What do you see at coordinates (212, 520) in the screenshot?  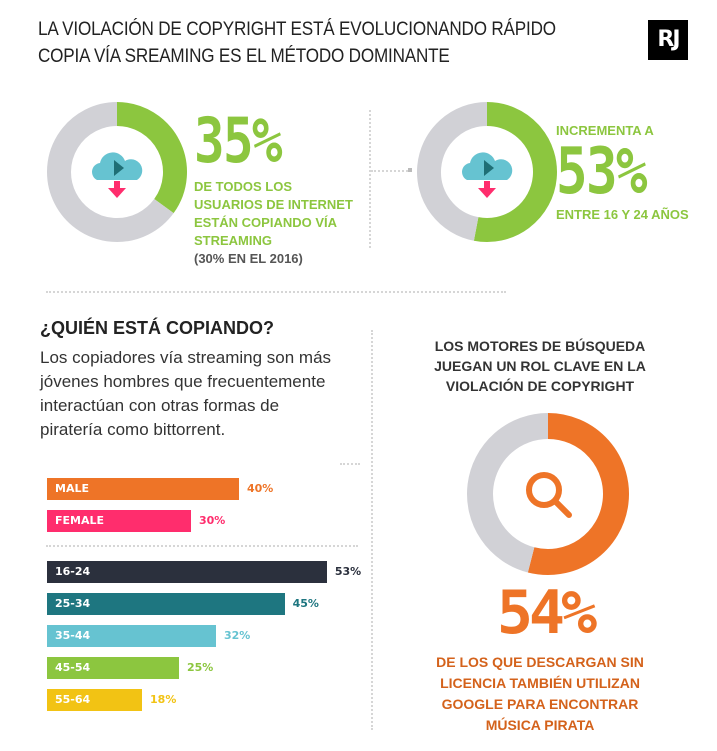 I see `bar-value-label: 30%` at bounding box center [212, 520].